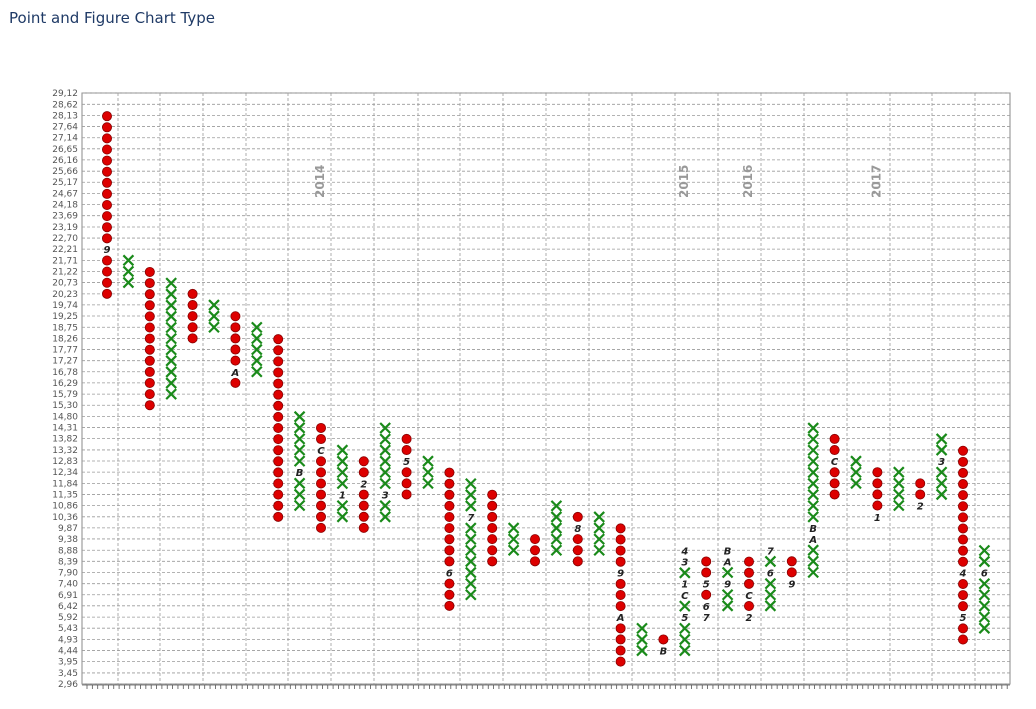  What do you see at coordinates (65, 440) in the screenshot?
I see `y-tick-label: 13,82` at bounding box center [65, 440].